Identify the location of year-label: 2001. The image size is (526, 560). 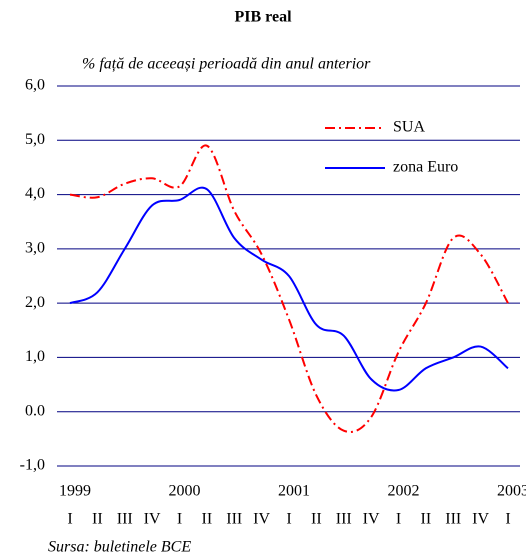
(294, 491).